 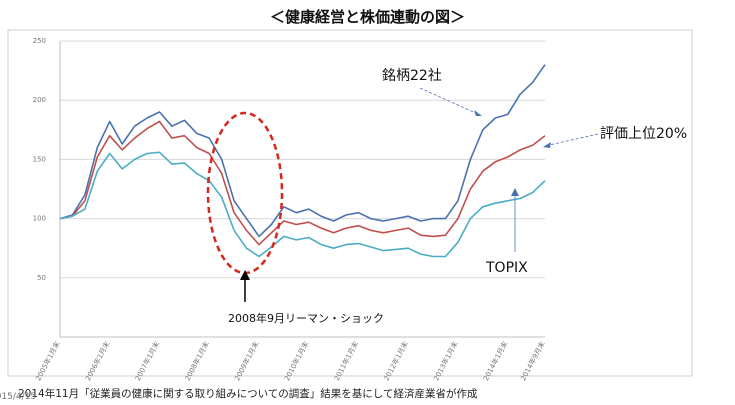 What do you see at coordinates (245, 275) in the screenshot?
I see `lehman-arrowhead` at bounding box center [245, 275].